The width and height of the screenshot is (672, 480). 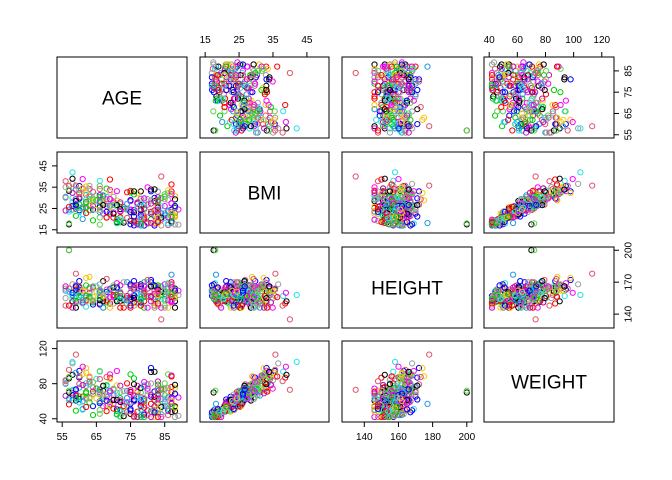 I want to click on axis-top-weight: 40 60 80 100 120, so click(x=547, y=46).